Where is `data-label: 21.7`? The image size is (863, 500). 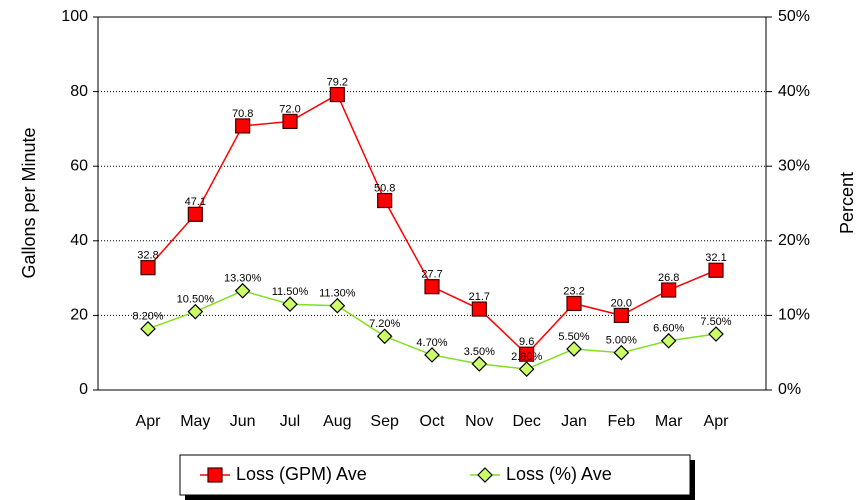 data-label: 21.7 is located at coordinates (479, 297).